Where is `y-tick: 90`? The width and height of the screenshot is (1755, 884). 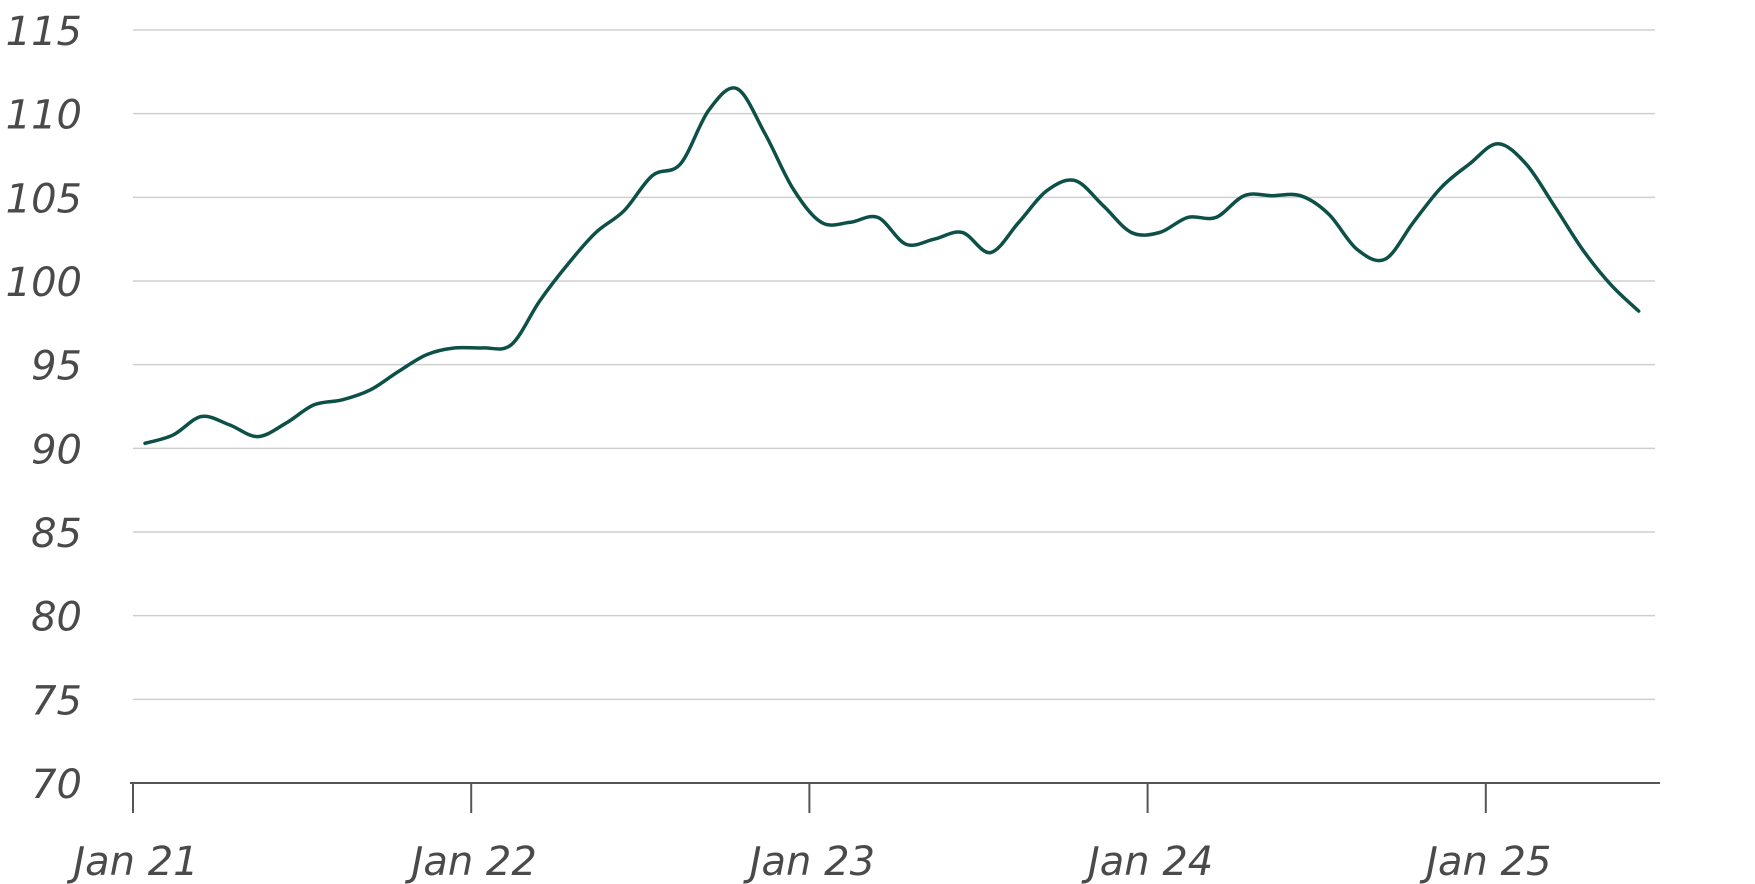
y-tick: 90 is located at coordinates (56, 450).